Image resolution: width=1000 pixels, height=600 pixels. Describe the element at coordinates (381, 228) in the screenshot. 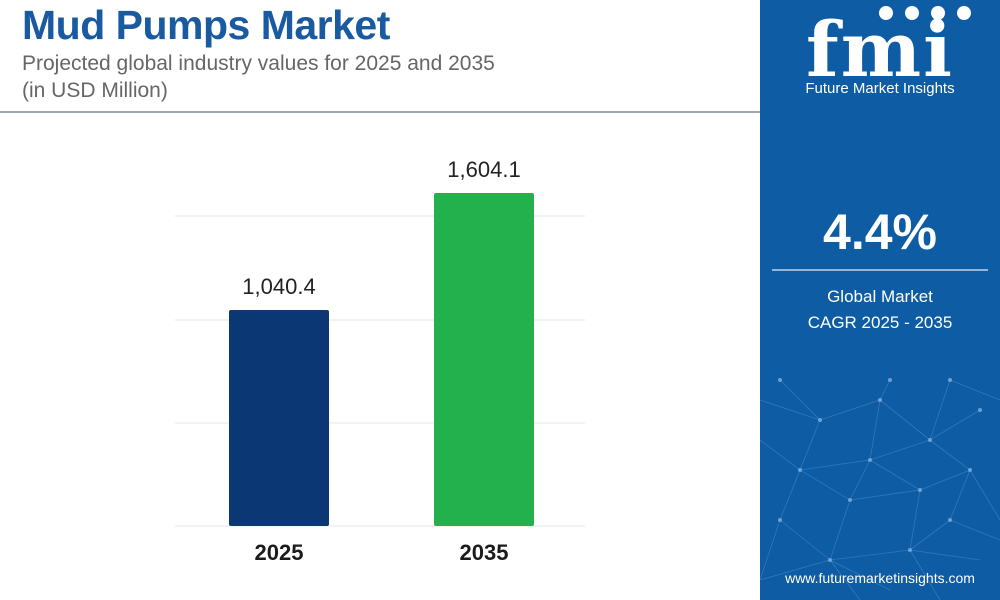

I see `chart-value-labels: 1,040.4 1,604.1` at that location.